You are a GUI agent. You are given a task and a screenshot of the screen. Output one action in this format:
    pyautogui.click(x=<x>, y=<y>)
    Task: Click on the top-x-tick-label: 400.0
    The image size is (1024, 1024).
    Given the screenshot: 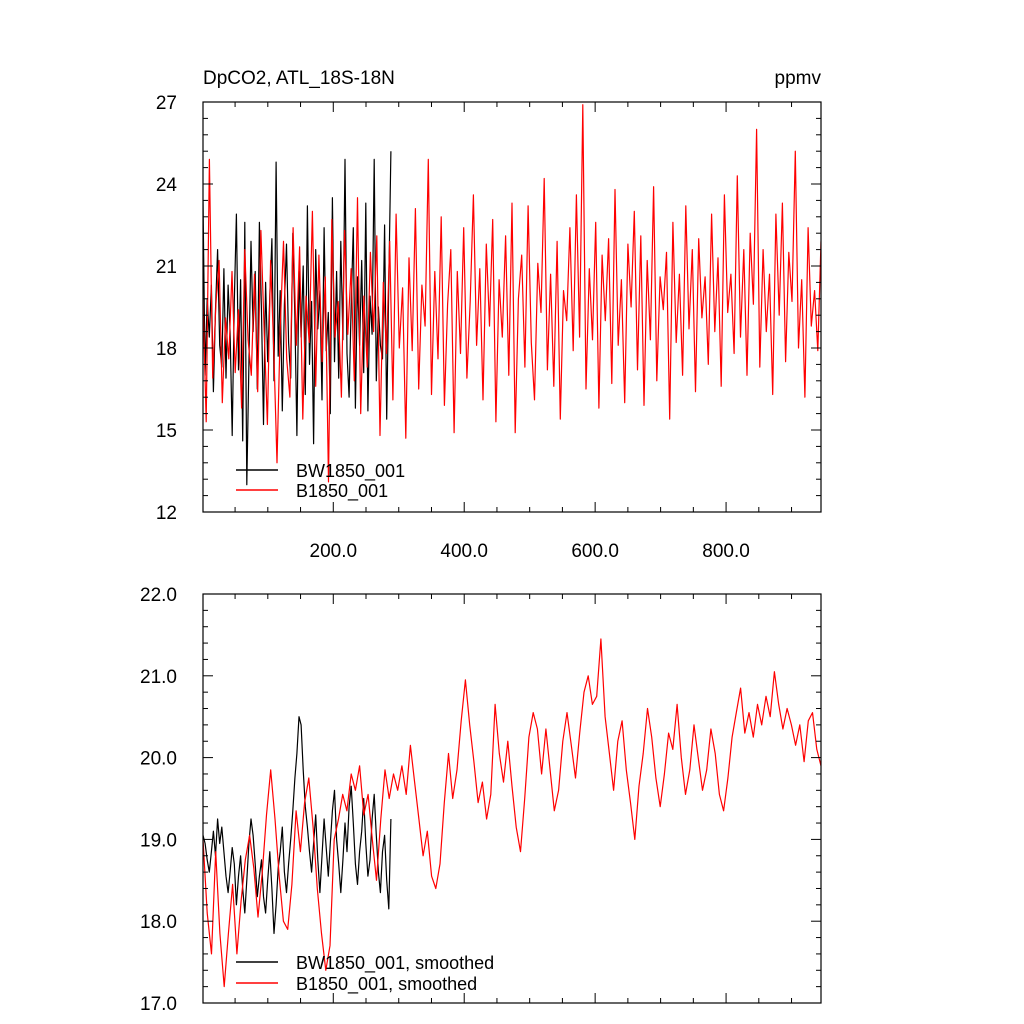 What is the action you would take?
    pyautogui.click(x=464, y=551)
    